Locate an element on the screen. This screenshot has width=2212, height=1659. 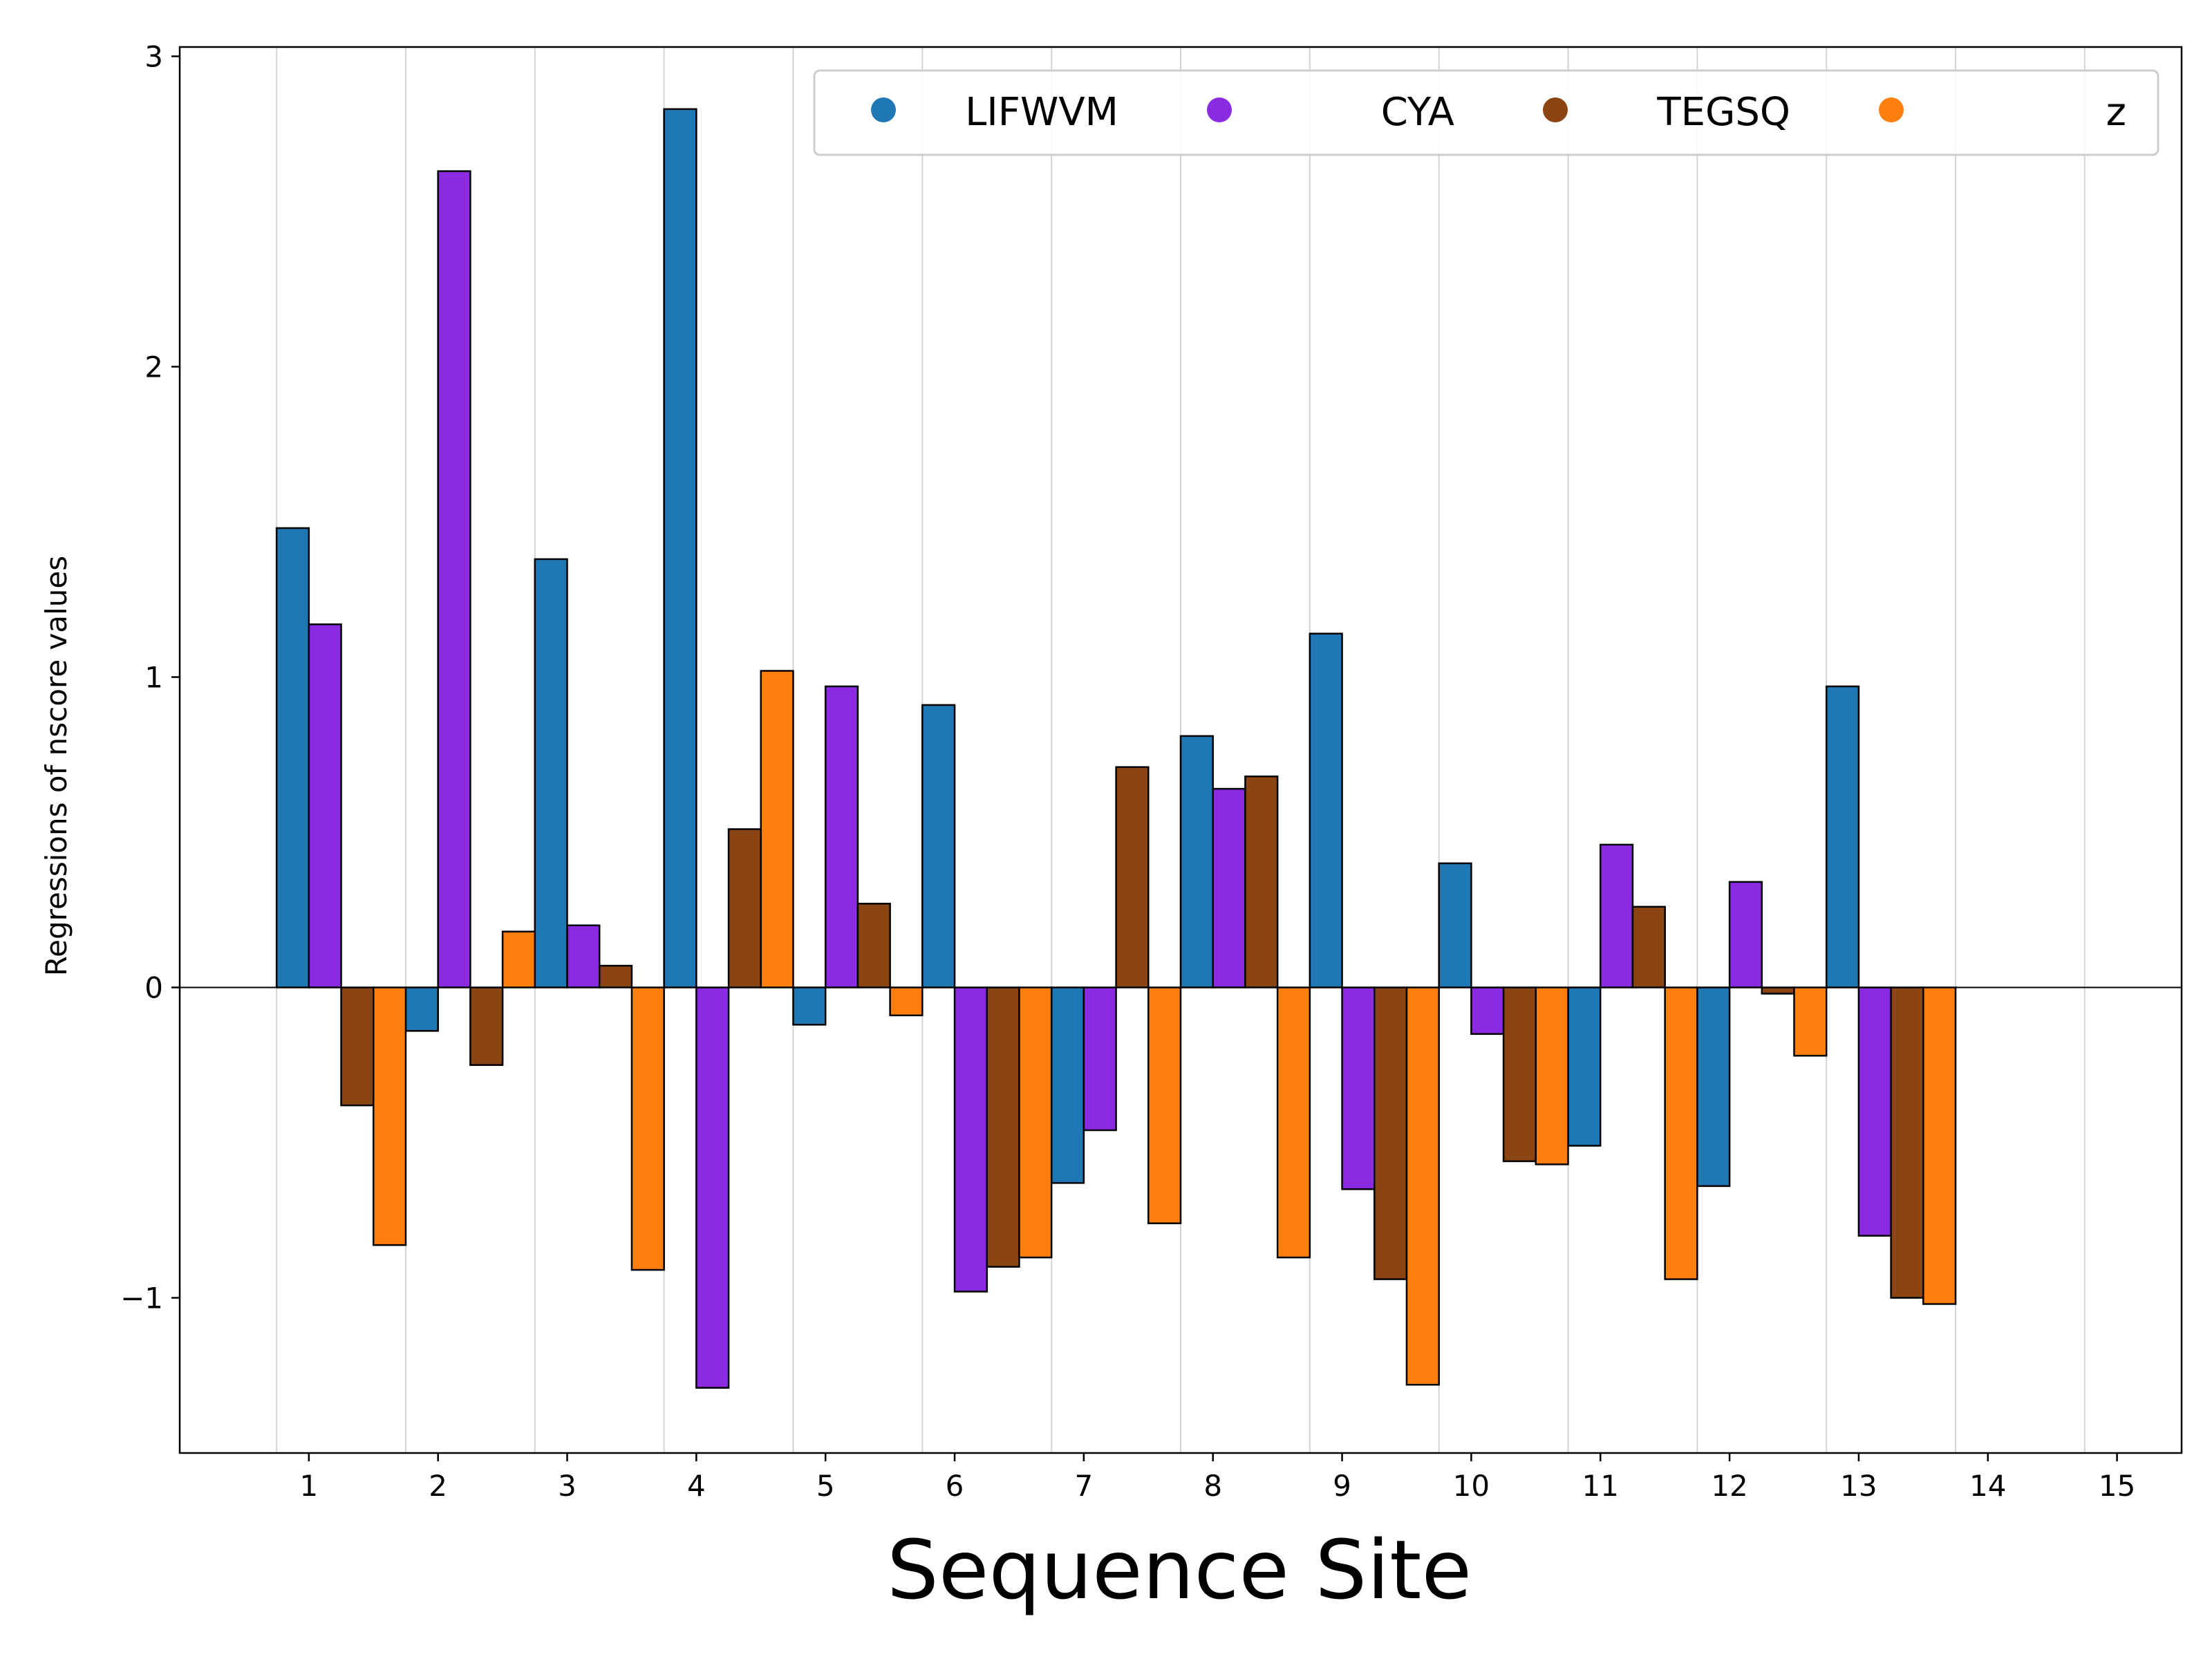
x-axis-ticks: 1 2 3 4 5 6 7 8 9 10 11 12 13 14 15 is located at coordinates (1217, 1478).